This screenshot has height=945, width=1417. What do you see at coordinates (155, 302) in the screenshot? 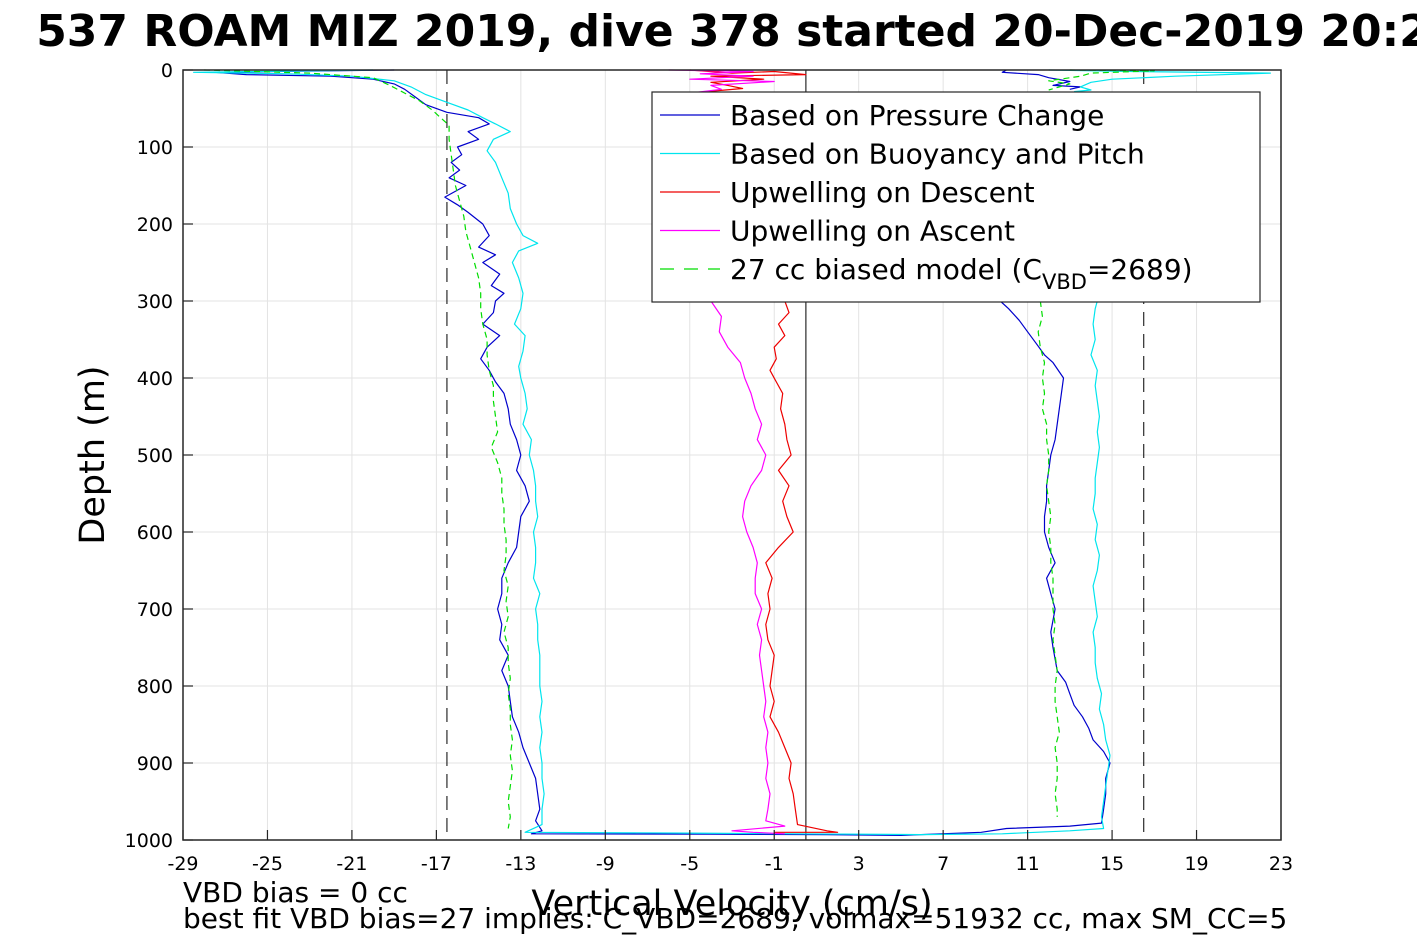
I see `y-tick-label: 300` at bounding box center [155, 302].